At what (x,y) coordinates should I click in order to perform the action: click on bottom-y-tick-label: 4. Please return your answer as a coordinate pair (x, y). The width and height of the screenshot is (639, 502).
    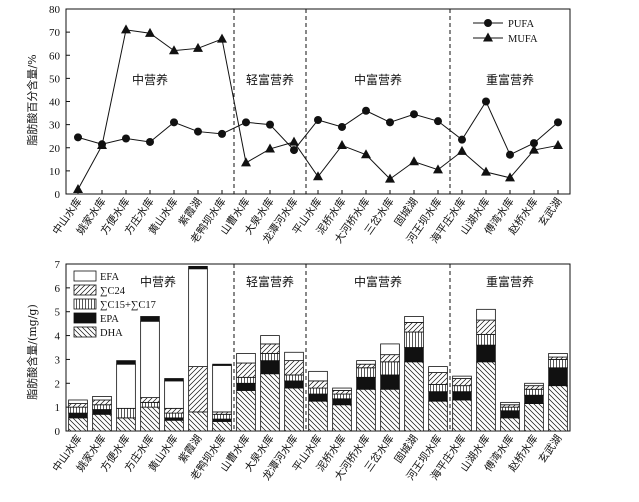
    Looking at the image, I should click on (58, 337).